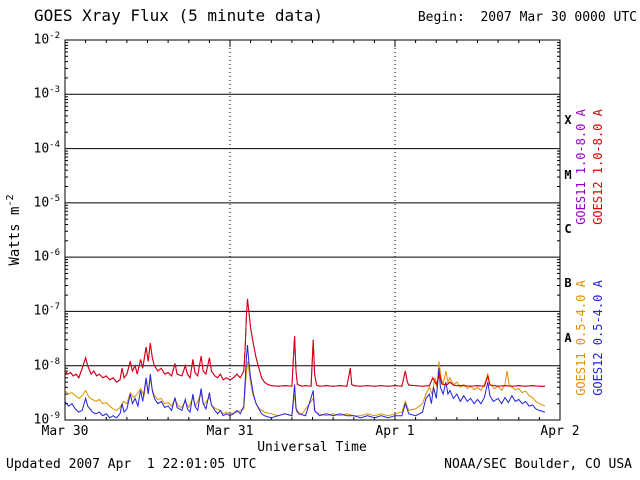 Image resolution: width=640 pixels, height=480 pixels. What do you see at coordinates (14, 236) in the screenshot?
I see `y-axis-label-main: Watts m` at bounding box center [14, 236].